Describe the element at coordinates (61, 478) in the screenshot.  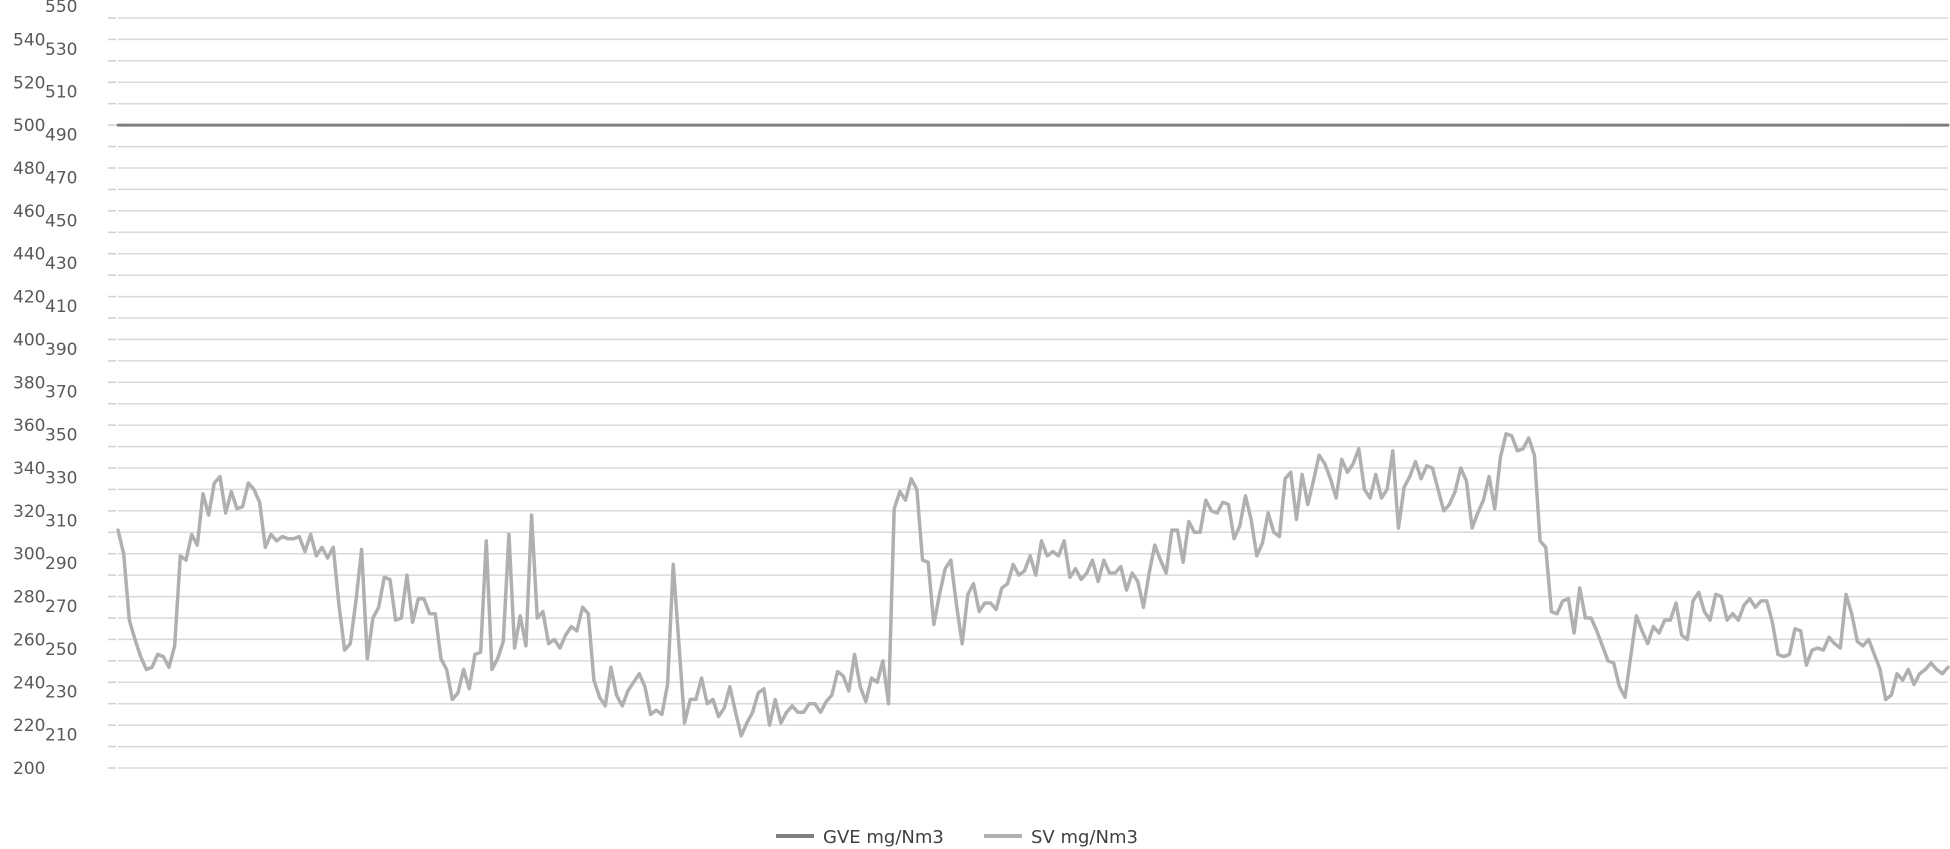
I see `y-tick-label-330: 330` at that location.